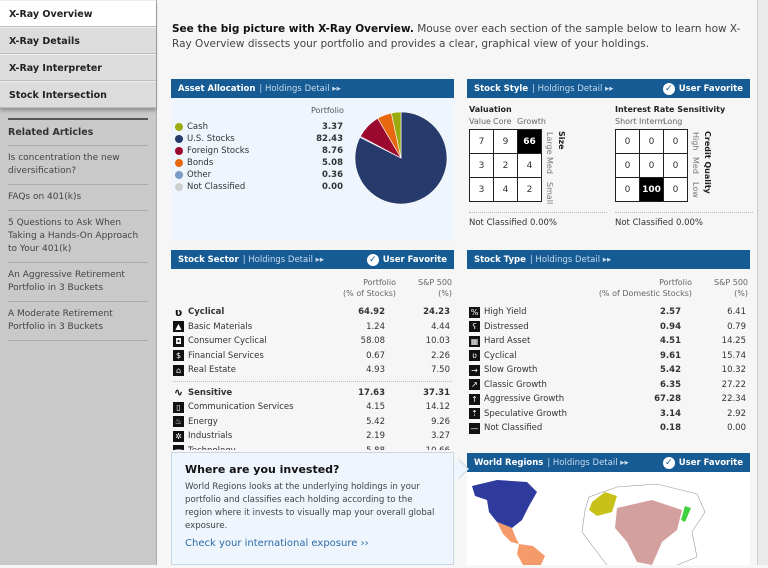 The width and height of the screenshot is (768, 568). What do you see at coordinates (332, 163) in the screenshot?
I see `asset-value: 5.08` at bounding box center [332, 163].